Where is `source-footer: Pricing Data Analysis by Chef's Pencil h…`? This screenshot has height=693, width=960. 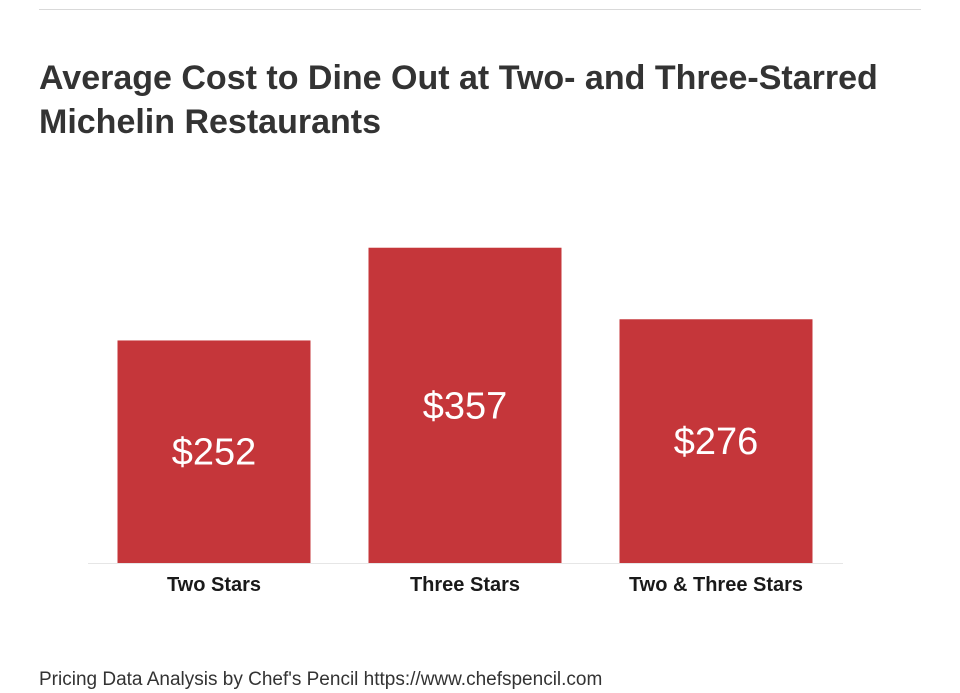
source-footer: Pricing Data Analysis by Chef's Pencil h… is located at coordinates (321, 679).